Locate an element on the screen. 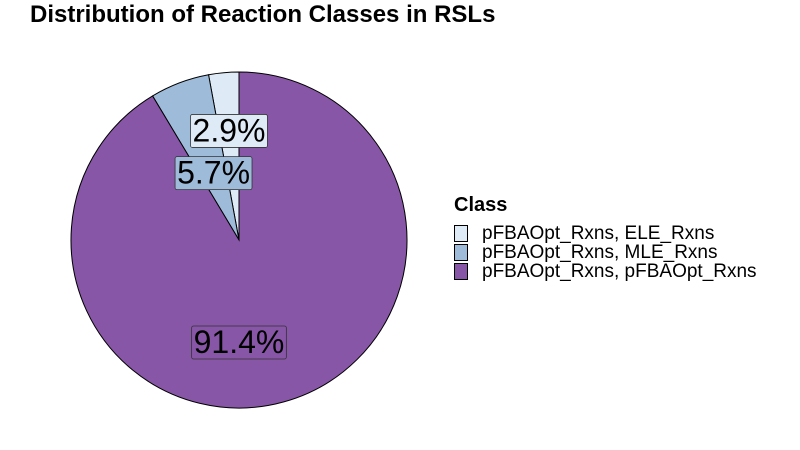  legend-item-1: pFBAOpt_Rxns, ELE_Rxns is located at coordinates (605, 233).